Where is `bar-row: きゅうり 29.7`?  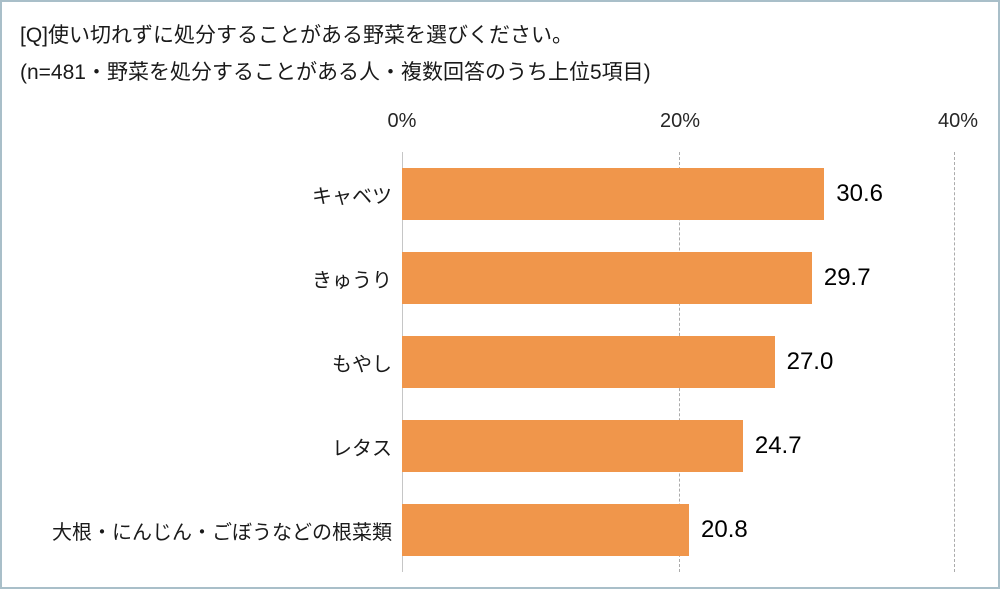 bar-row: きゅうり 29.7 is located at coordinates (497, 278).